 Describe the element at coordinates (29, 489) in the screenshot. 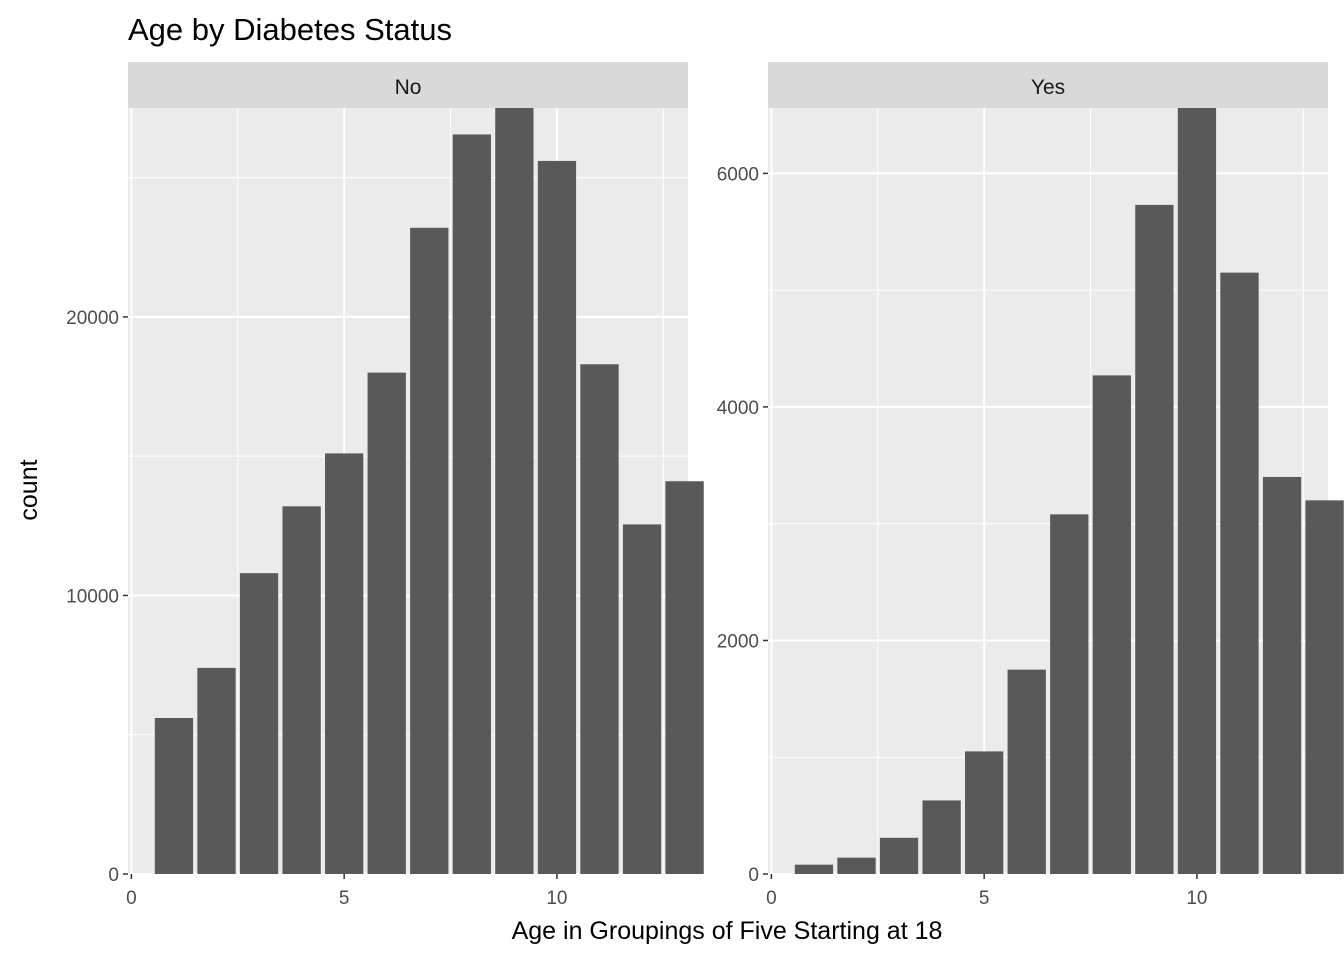

I see `y-axis-title: count` at that location.